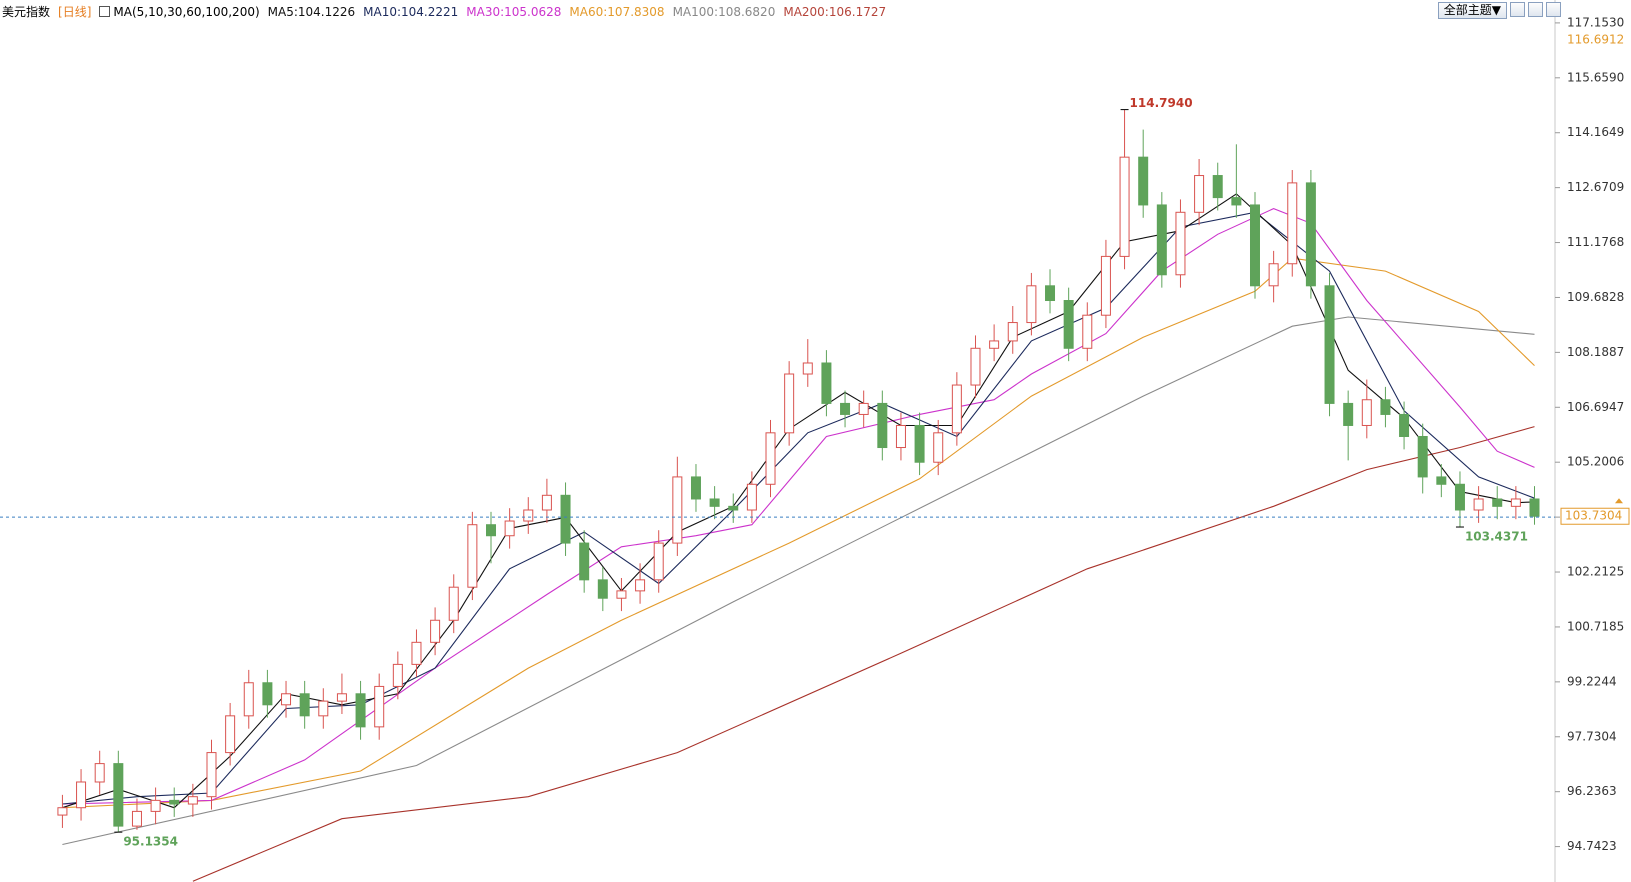 The height and width of the screenshot is (882, 1631). I want to click on y-tick-label: 102.2125, so click(1595, 572).